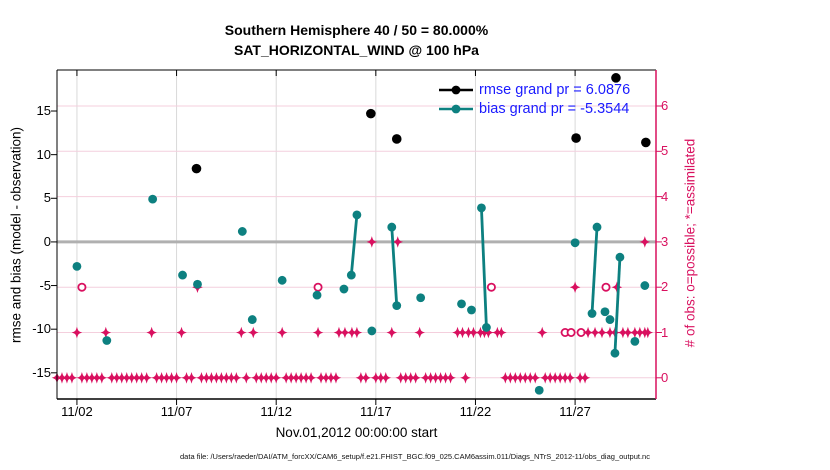 This screenshot has height=470, width=830. What do you see at coordinates (456, 89) in the screenshot?
I see `rmse-line-marker-icon` at bounding box center [456, 89].